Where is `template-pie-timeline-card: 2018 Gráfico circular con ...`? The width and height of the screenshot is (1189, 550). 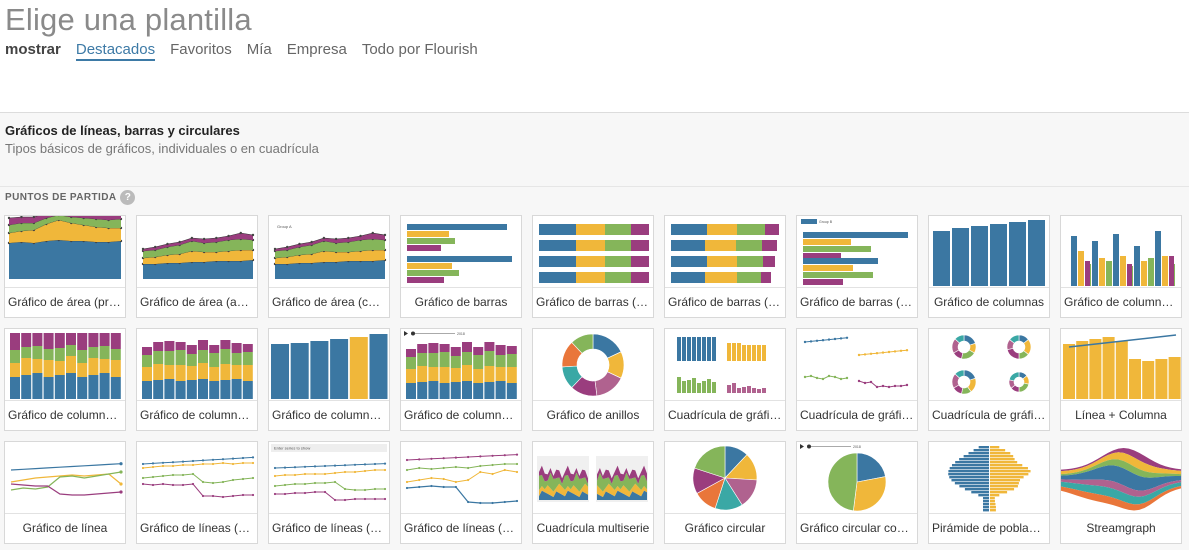
template-pie-timeline-card: 2018 Gráfico circular con ... is located at coordinates (857, 492).